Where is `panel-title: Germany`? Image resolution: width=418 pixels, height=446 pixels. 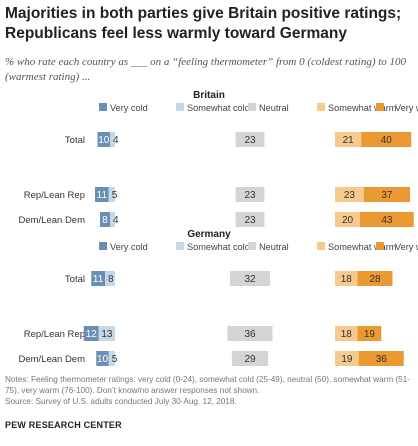
panel-title: Germany is located at coordinates (209, 234).